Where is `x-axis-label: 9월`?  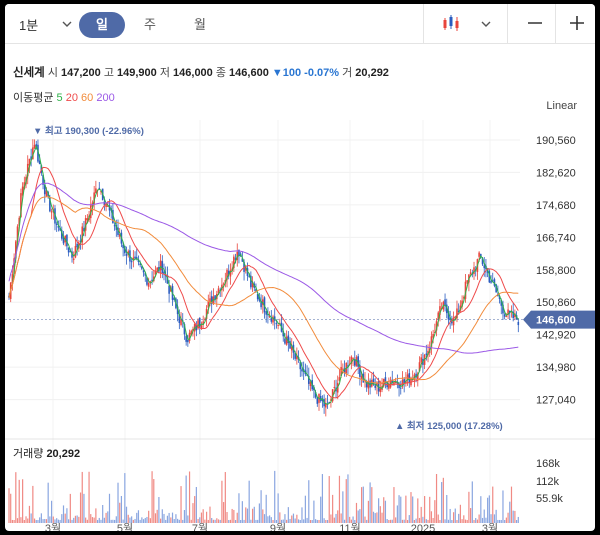
x-axis-label: 9월 is located at coordinates (278, 526).